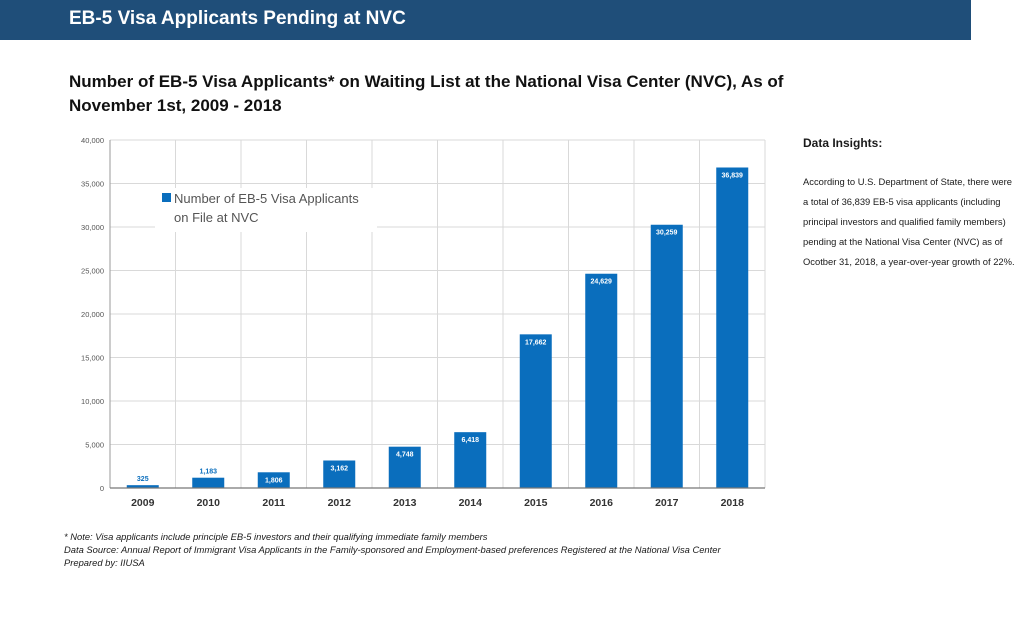  What do you see at coordinates (92, 227) in the screenshot?
I see `y-tick-label: 30,000` at bounding box center [92, 227].